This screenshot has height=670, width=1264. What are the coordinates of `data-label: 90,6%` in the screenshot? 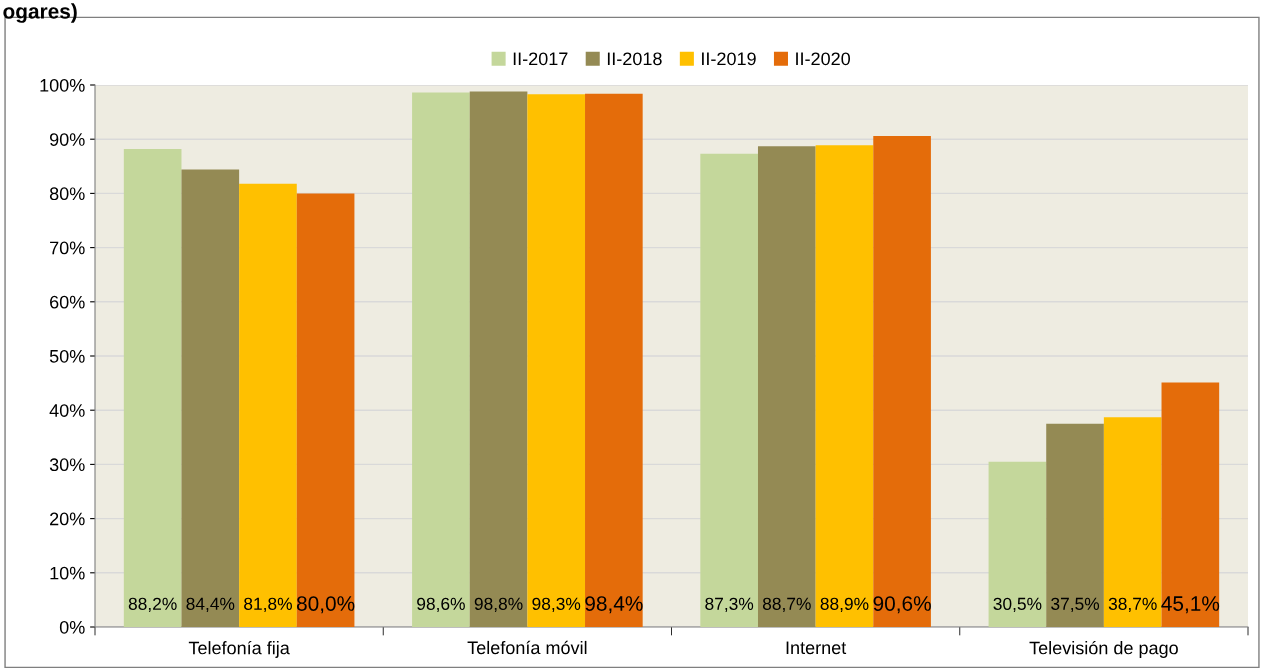 It's located at (902, 605).